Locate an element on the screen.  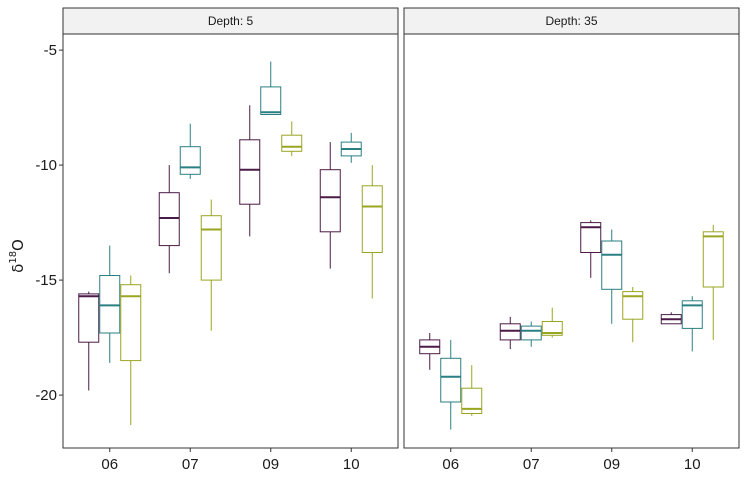
y-axis-title: δ18O is located at coordinates (17, 256).